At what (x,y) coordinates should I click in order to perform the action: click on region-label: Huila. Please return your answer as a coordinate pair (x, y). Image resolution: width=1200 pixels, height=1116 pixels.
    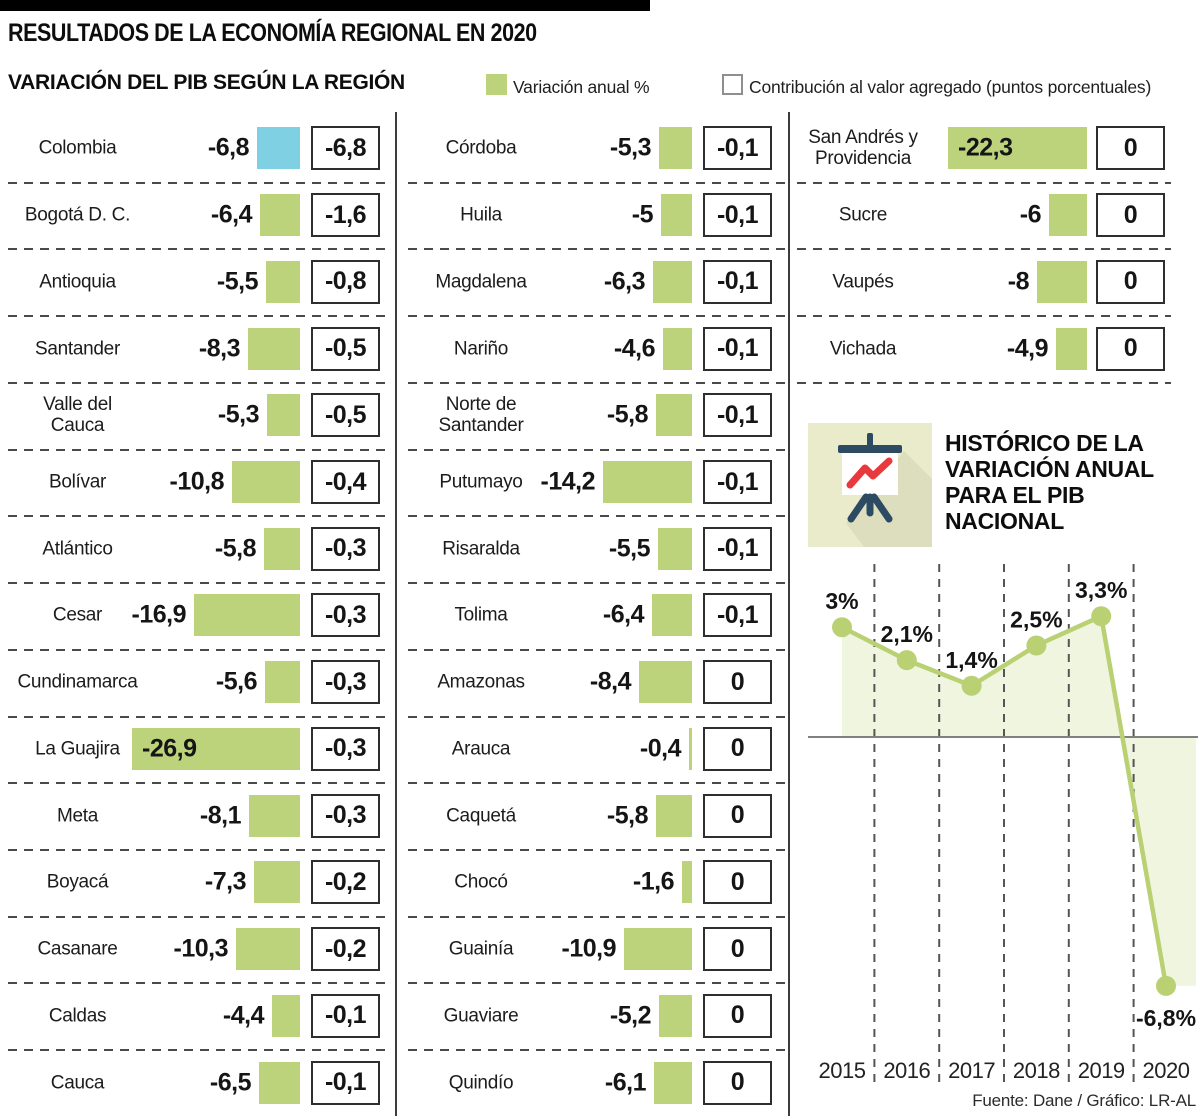
    Looking at the image, I should click on (481, 215).